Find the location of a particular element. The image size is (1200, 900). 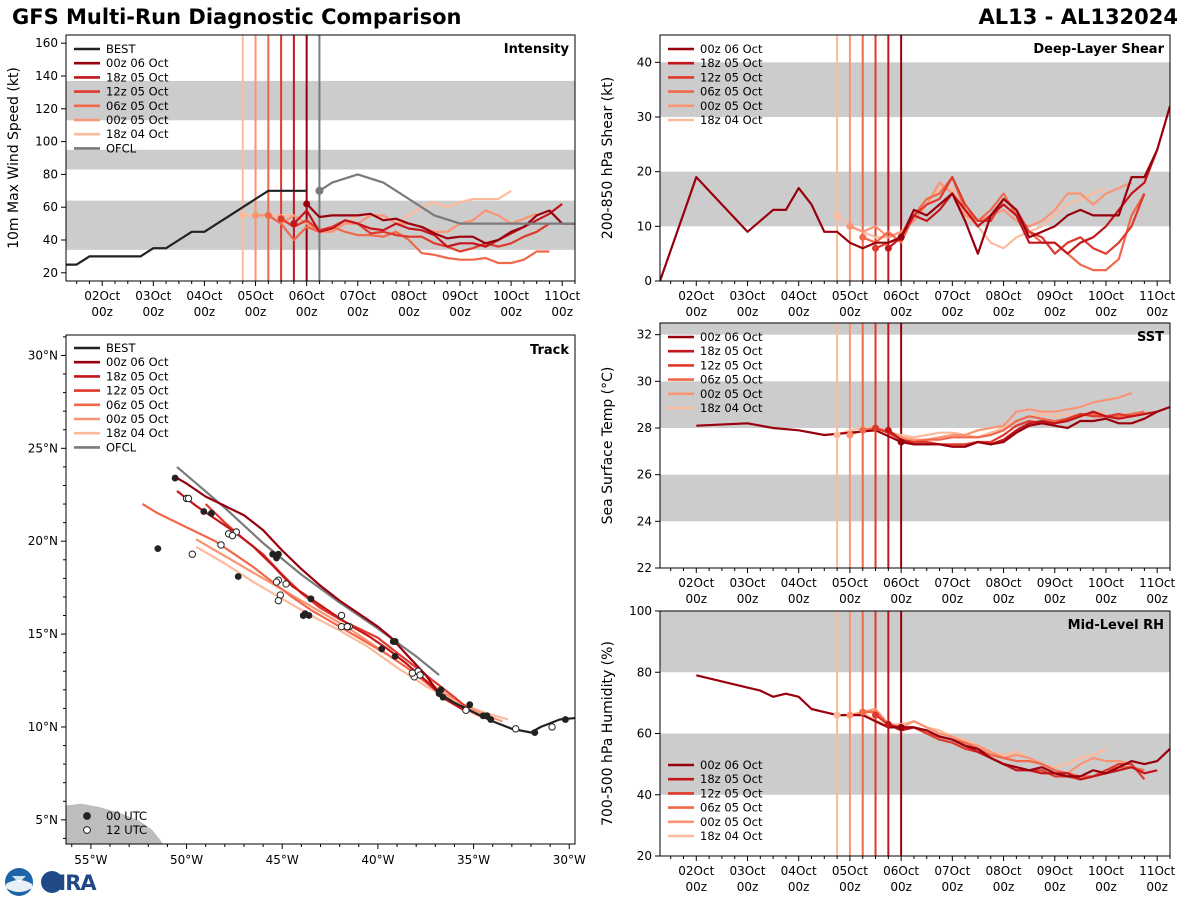

plot-area-intensity is located at coordinates (320, 158).